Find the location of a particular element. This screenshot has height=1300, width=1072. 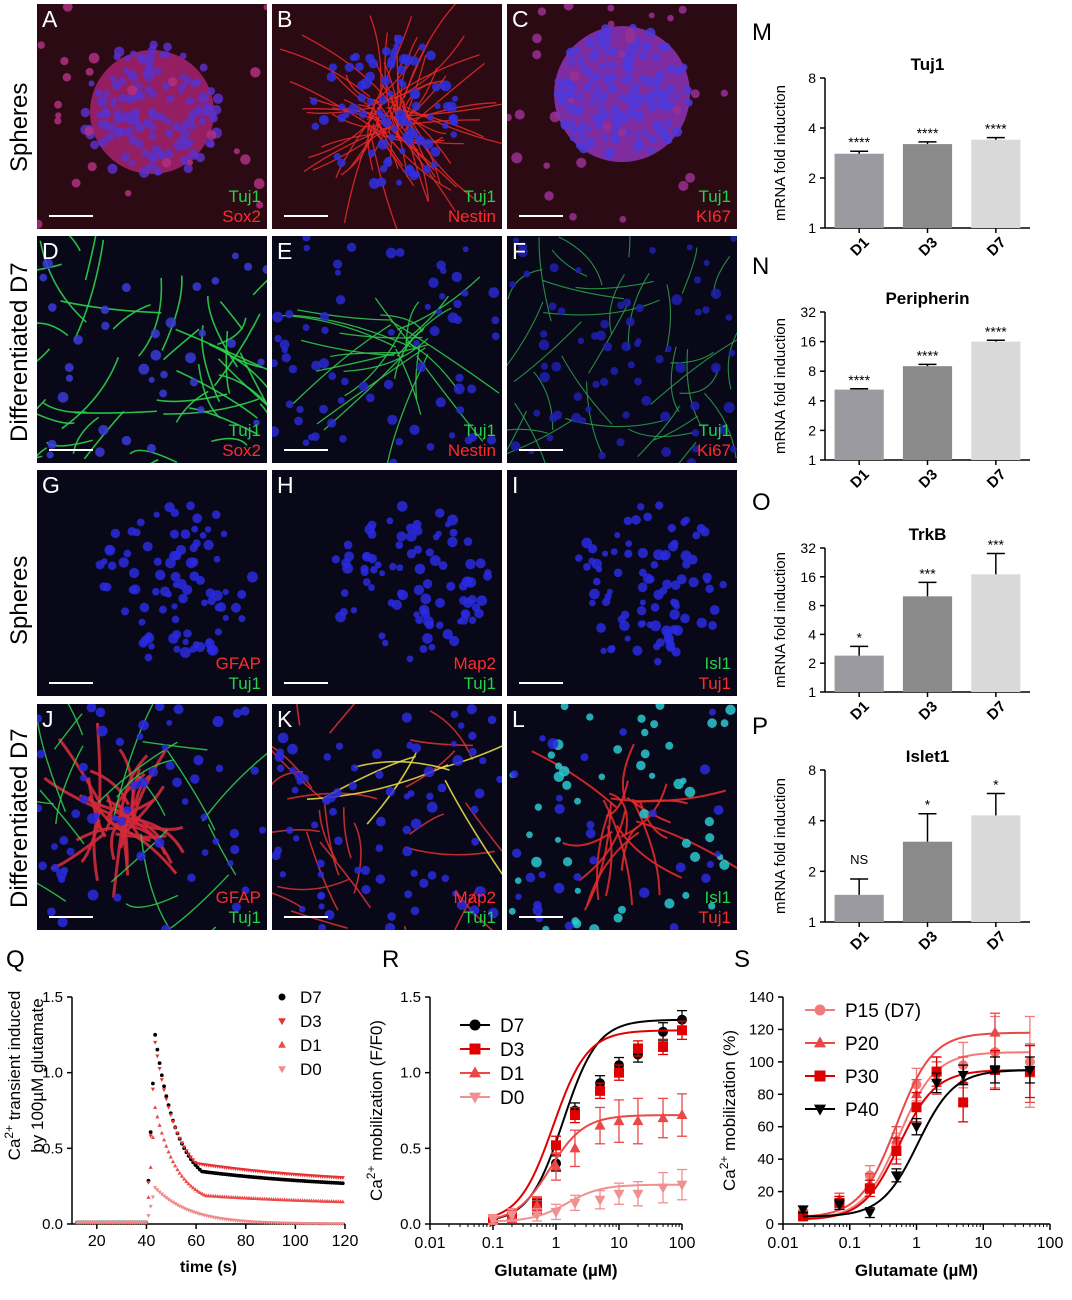

x-tick-label: 1 is located at coordinates (916, 1243).